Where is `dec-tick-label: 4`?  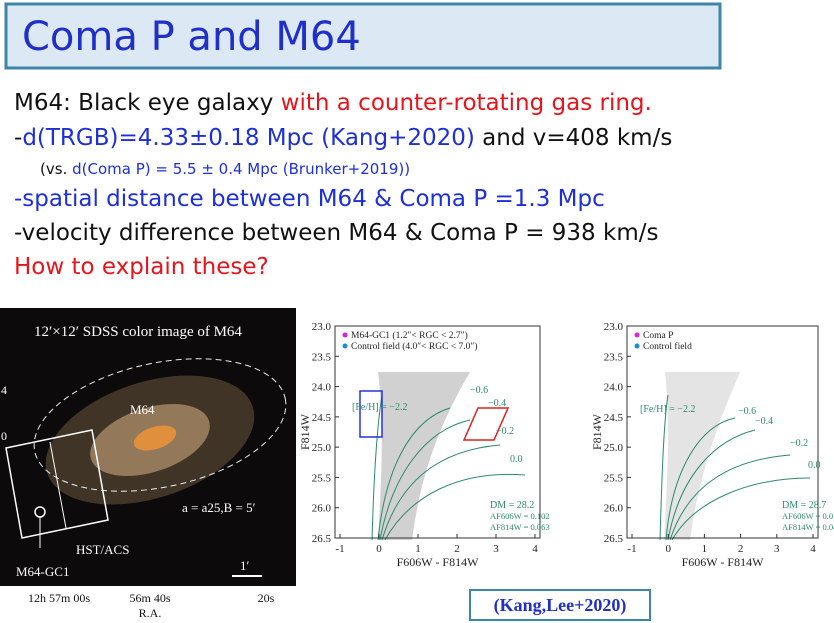
dec-tick-label: 4 is located at coordinates (4, 390).